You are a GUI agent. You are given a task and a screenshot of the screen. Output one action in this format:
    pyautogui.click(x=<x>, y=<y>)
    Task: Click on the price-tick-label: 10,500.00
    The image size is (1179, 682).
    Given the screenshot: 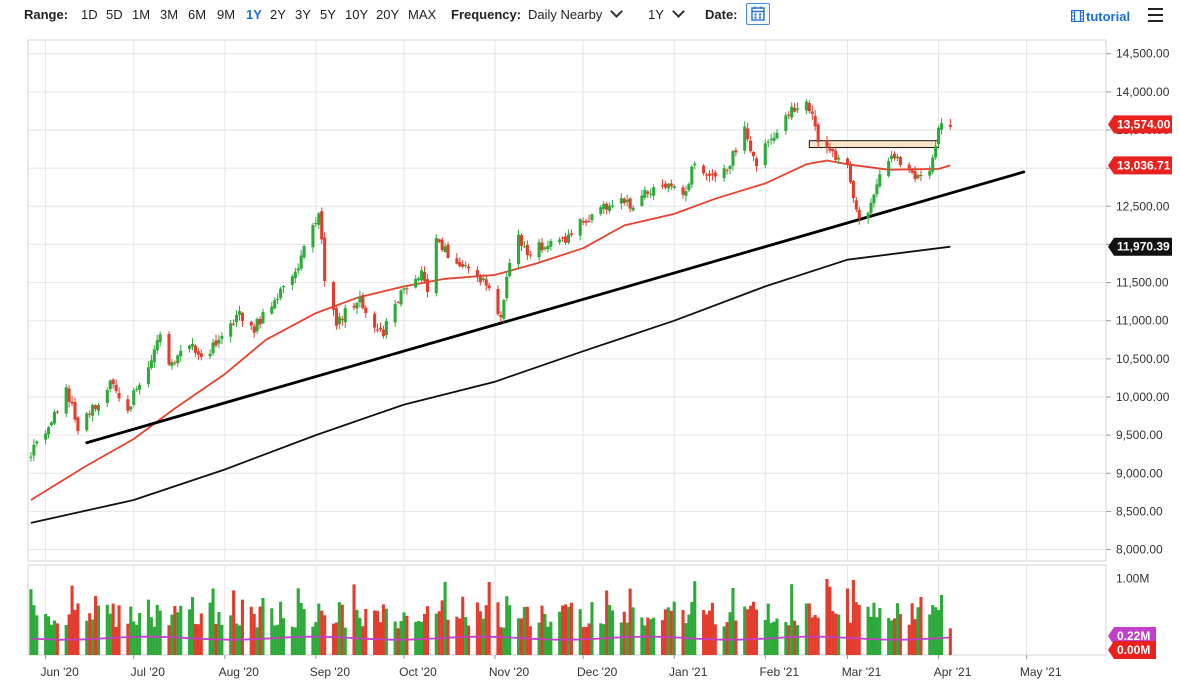 What is the action you would take?
    pyautogui.click(x=1143, y=359)
    